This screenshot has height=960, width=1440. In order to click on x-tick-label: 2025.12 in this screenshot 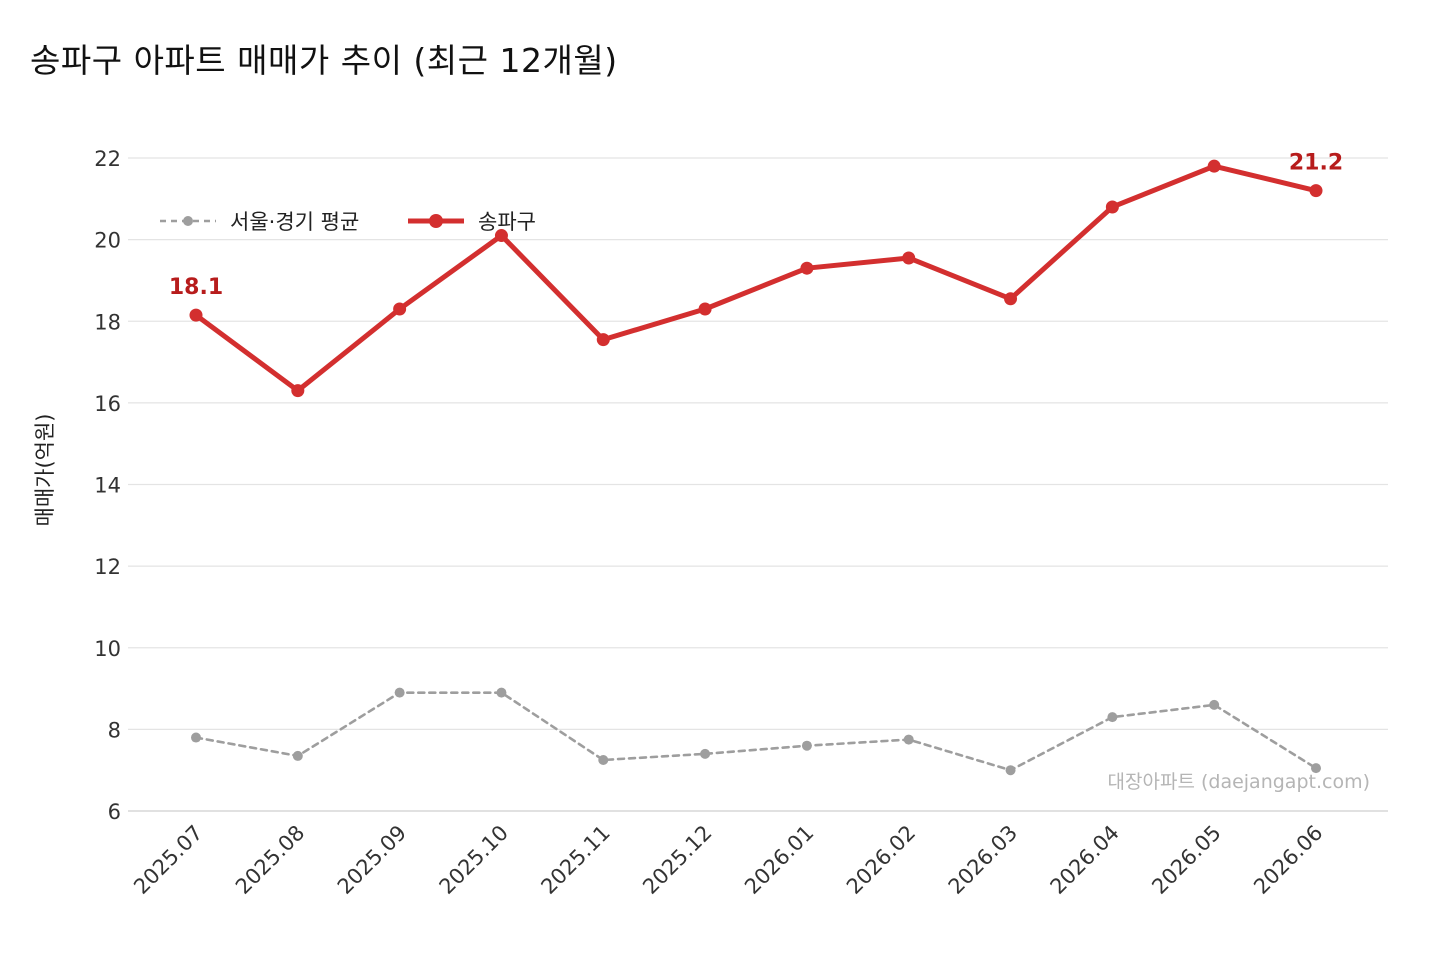, I will do `click(677, 860)`.